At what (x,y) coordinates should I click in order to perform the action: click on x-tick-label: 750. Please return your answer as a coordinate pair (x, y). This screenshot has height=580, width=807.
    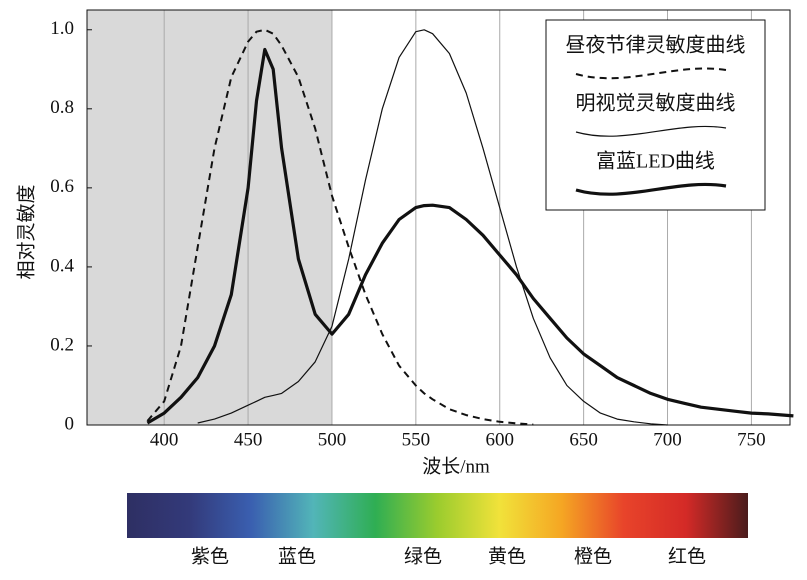
    Looking at the image, I should click on (751, 439).